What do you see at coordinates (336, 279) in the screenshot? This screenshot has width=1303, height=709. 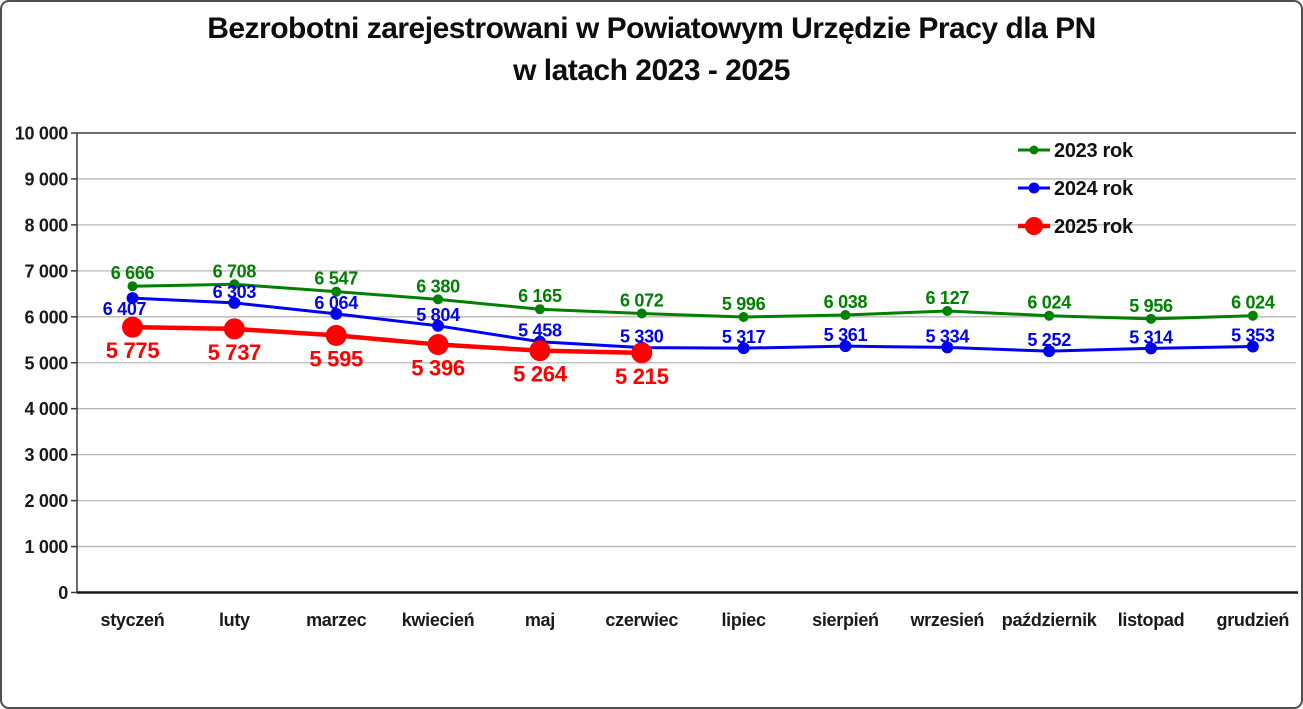 I see `data-label-2023: 6 547` at bounding box center [336, 279].